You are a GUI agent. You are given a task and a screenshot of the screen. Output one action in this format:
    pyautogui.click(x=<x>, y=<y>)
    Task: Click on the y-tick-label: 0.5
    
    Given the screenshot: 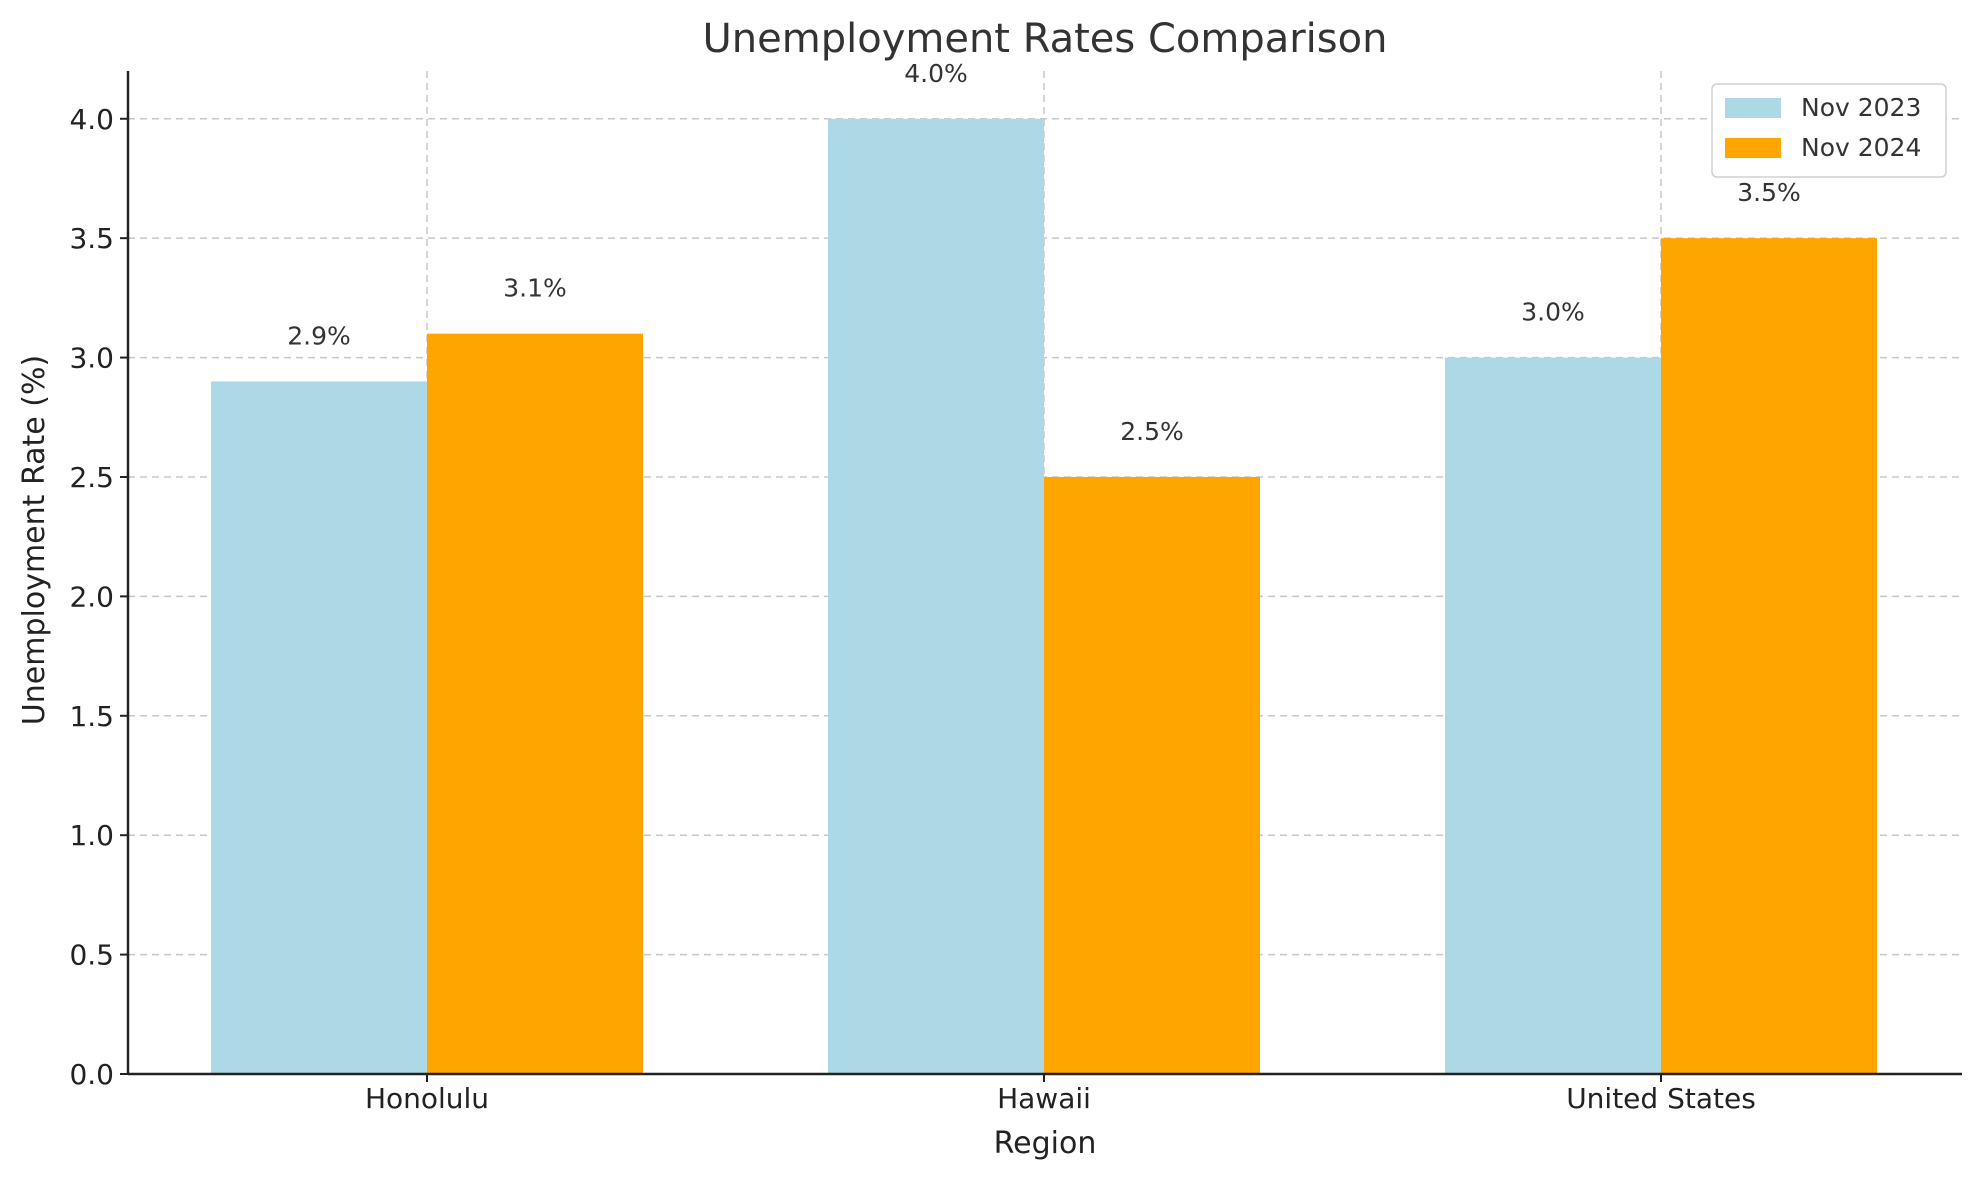 What is the action you would take?
    pyautogui.click(x=91, y=955)
    